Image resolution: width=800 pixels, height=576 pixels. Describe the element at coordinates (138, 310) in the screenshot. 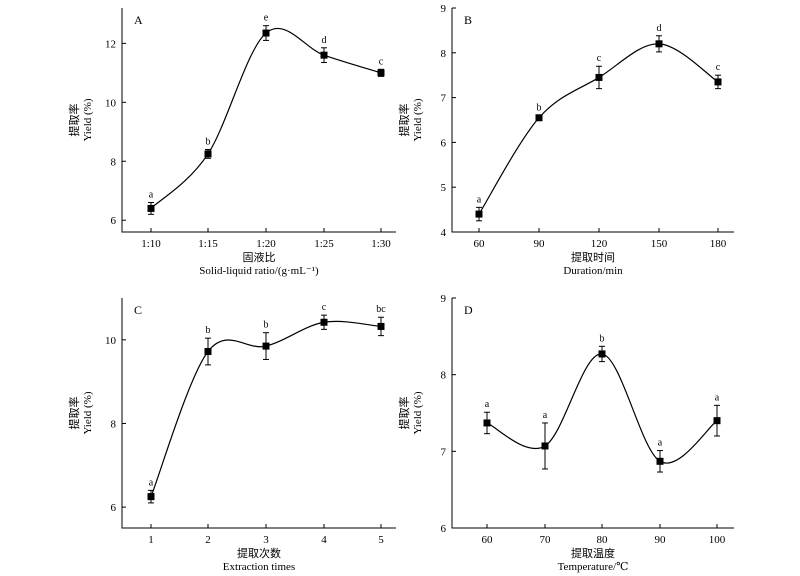

I see `panel-label: C` at that location.